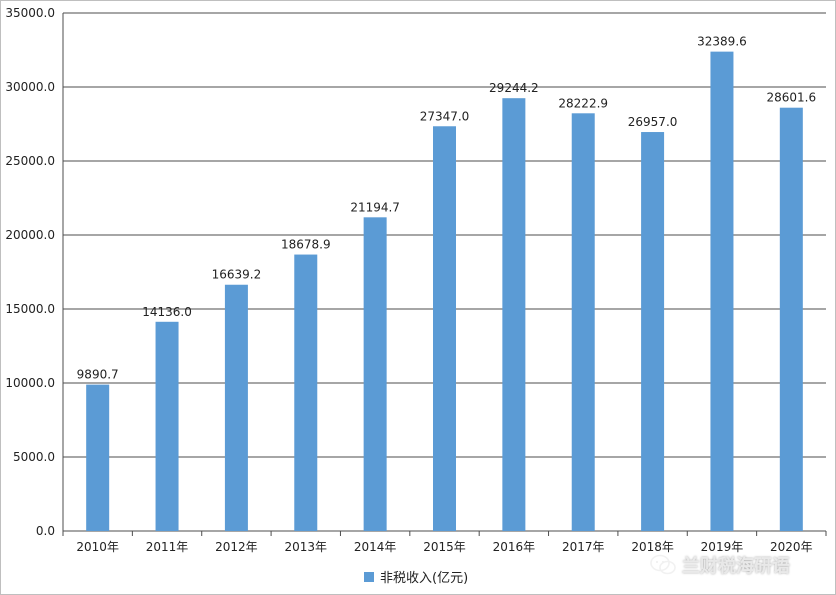  What do you see at coordinates (375, 207) in the screenshot?
I see `data-label: 21194.7` at bounding box center [375, 207].